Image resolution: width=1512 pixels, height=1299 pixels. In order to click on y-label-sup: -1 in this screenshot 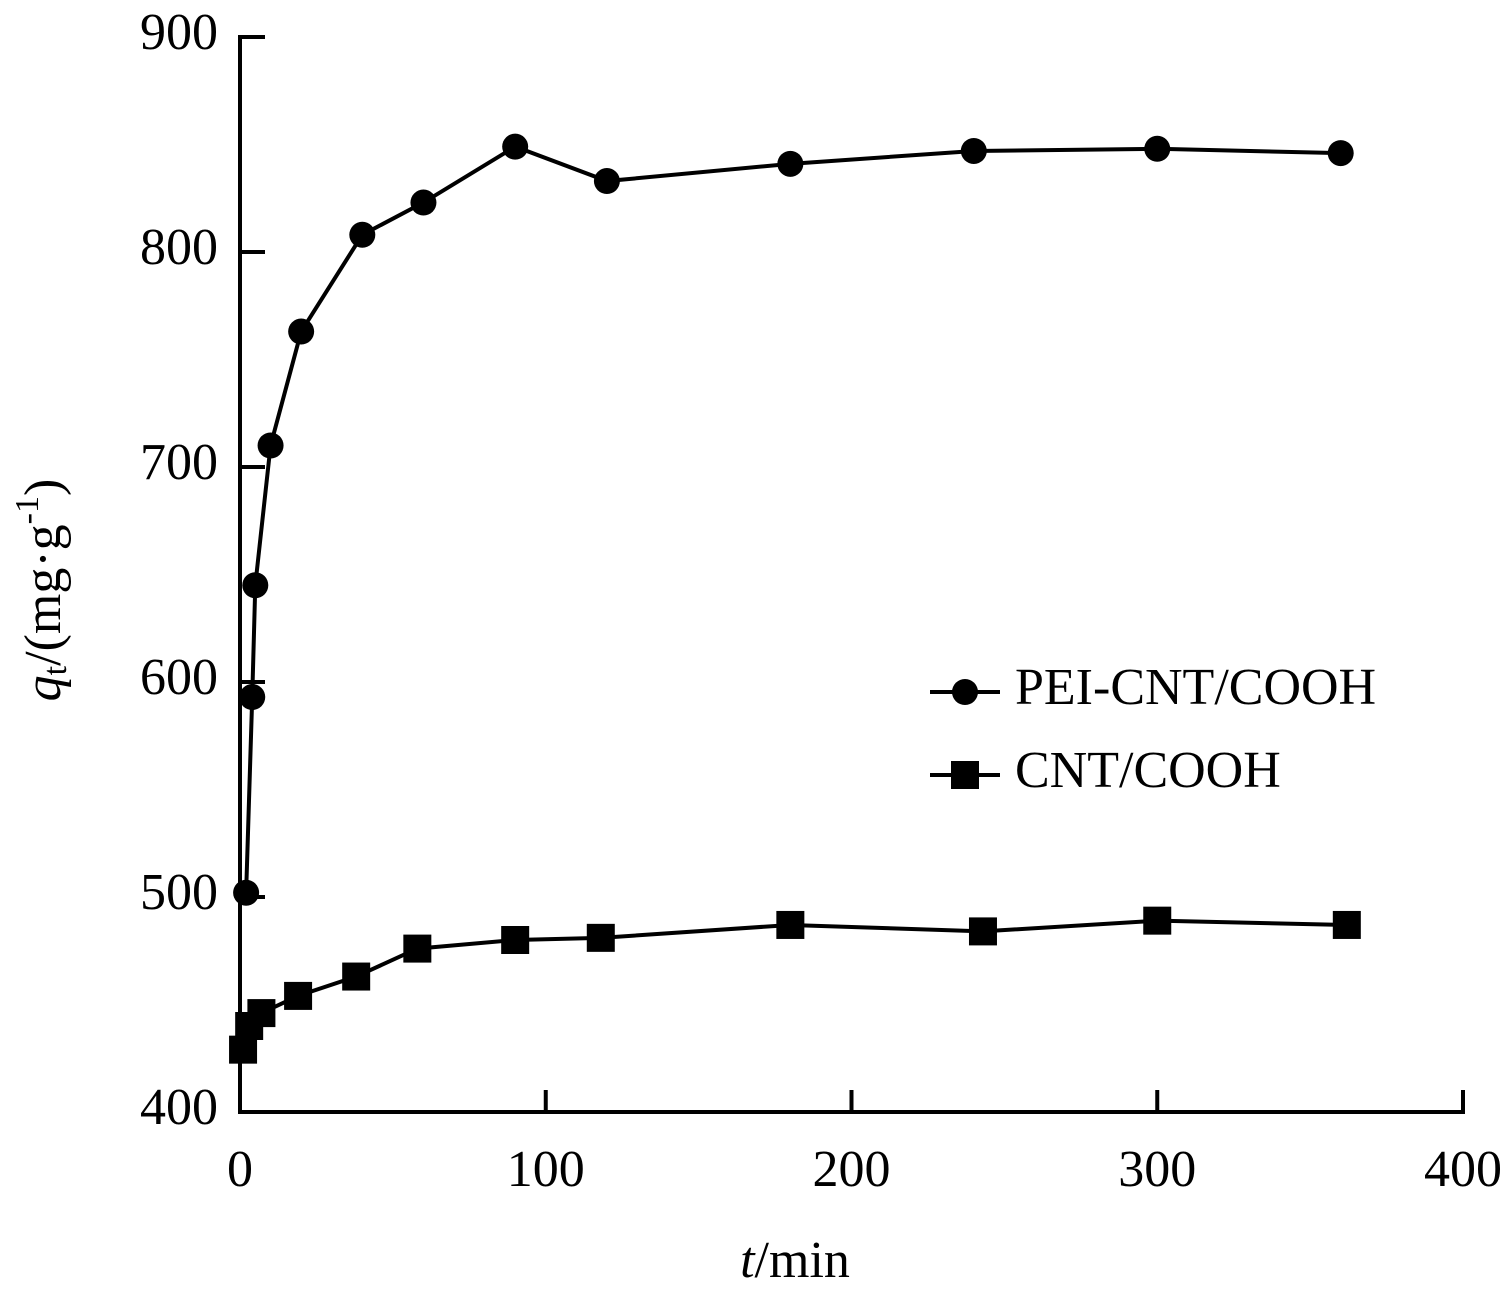, I will do `click(27, 510)`.